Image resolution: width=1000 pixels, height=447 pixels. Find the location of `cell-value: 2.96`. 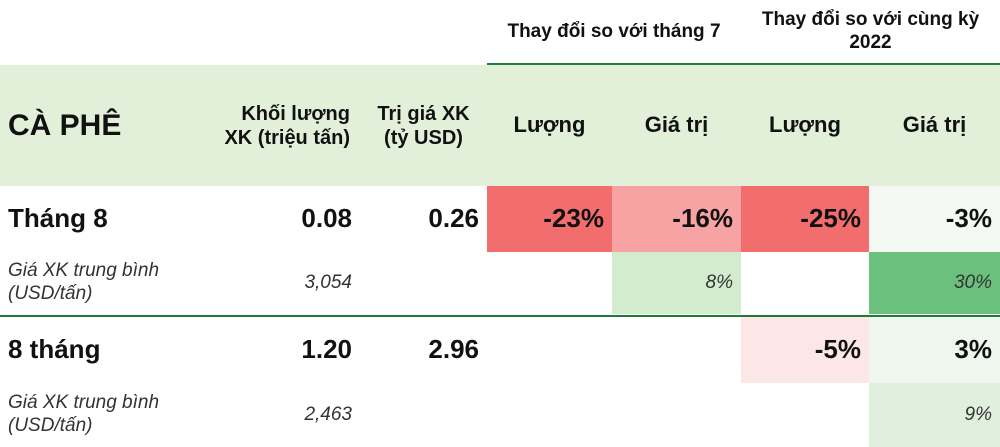

cell-value: 2.96 is located at coordinates (453, 349).